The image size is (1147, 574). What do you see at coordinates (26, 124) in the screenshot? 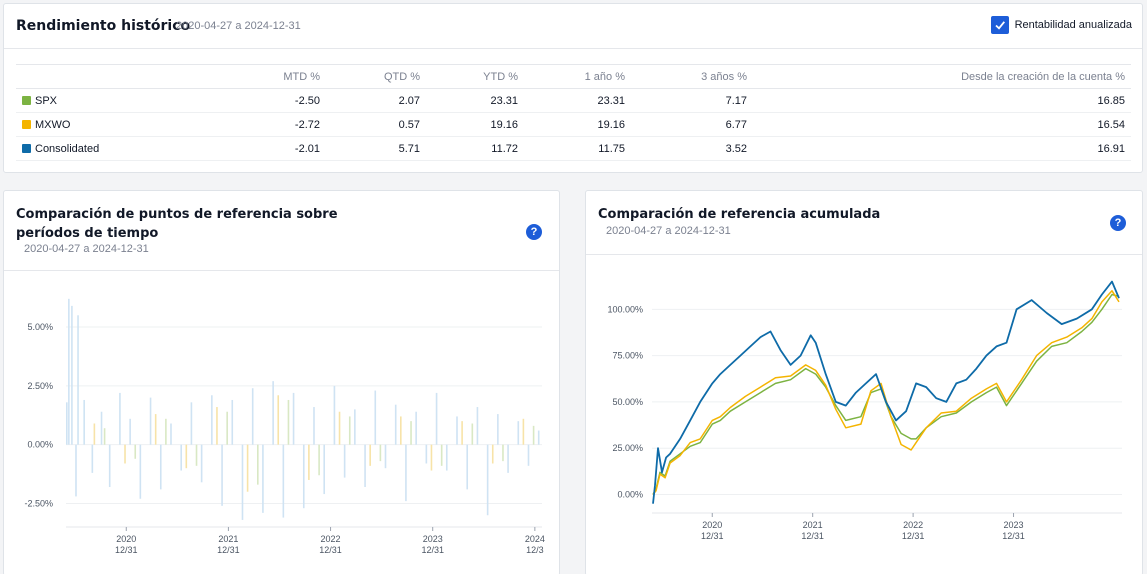
I see `mxwo-swatch` at bounding box center [26, 124].